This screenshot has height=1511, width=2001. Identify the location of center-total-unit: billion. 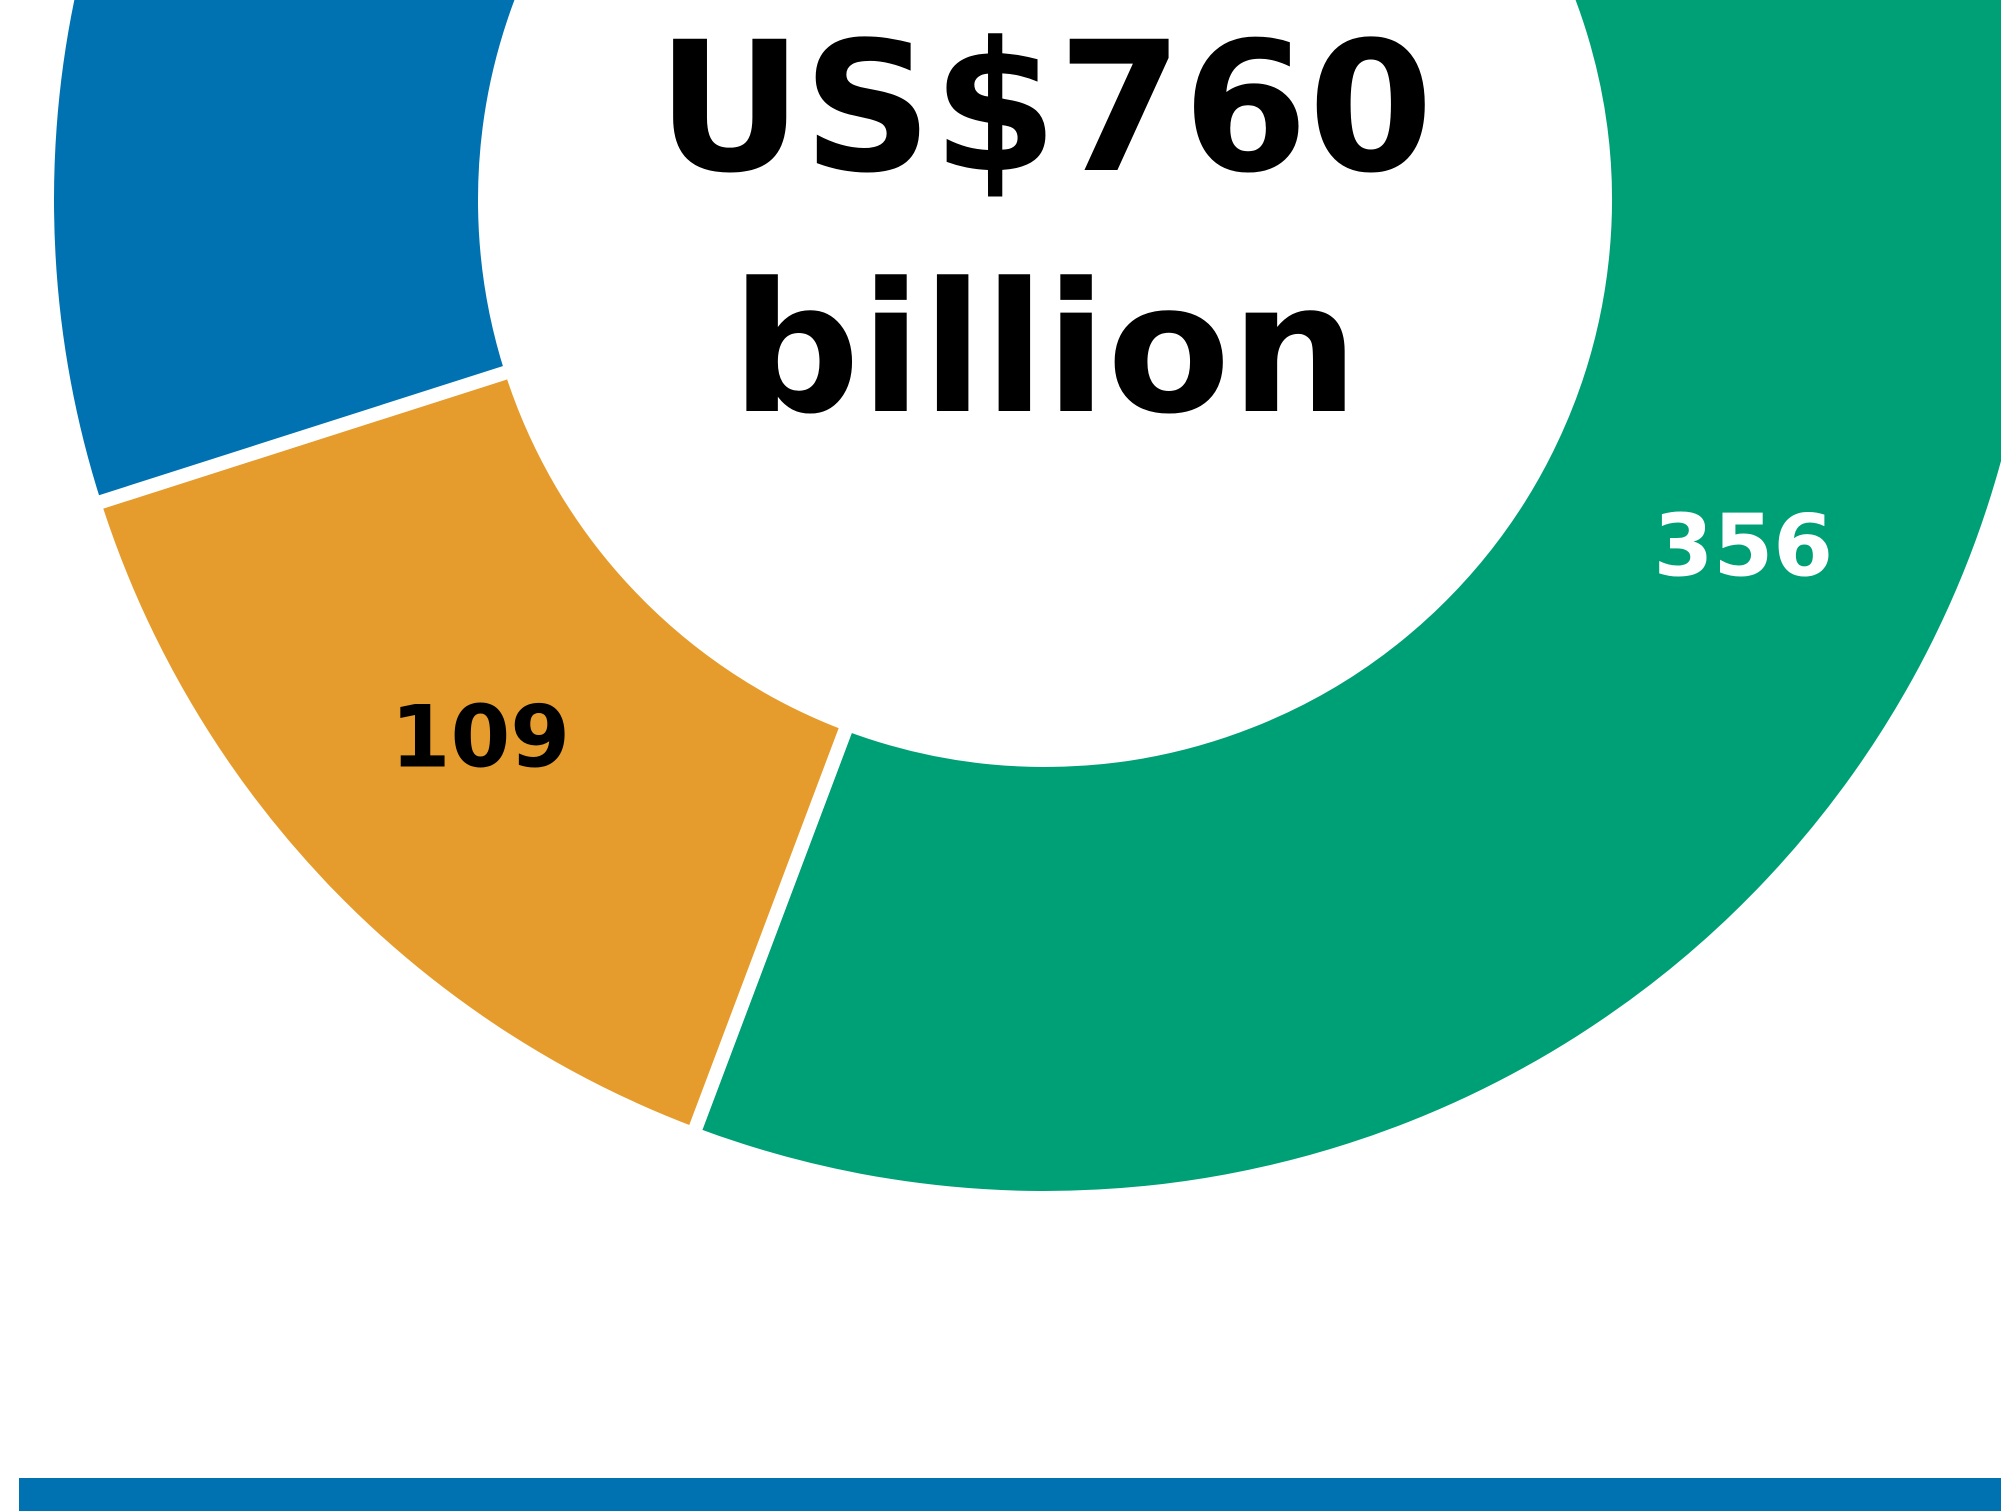
(1044, 349).